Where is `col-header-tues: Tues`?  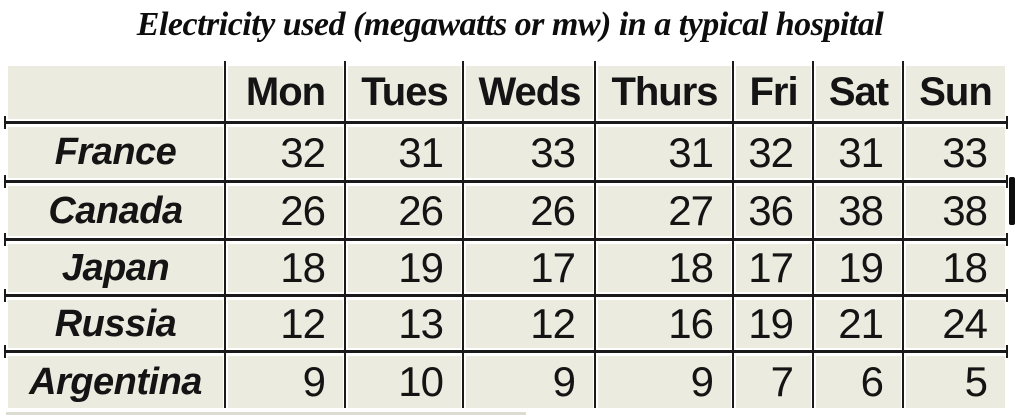 col-header-tues: Tues is located at coordinates (404, 92).